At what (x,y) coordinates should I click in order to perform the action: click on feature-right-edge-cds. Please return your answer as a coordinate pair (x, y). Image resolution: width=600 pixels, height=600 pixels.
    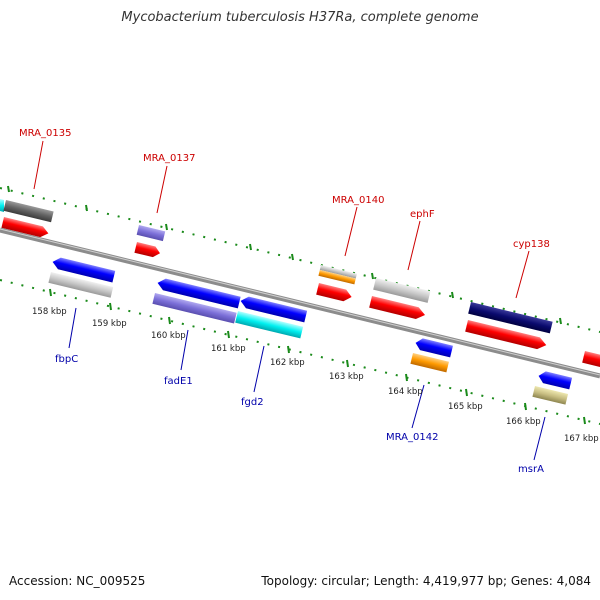
    Looking at the image, I should click on (591, 359).